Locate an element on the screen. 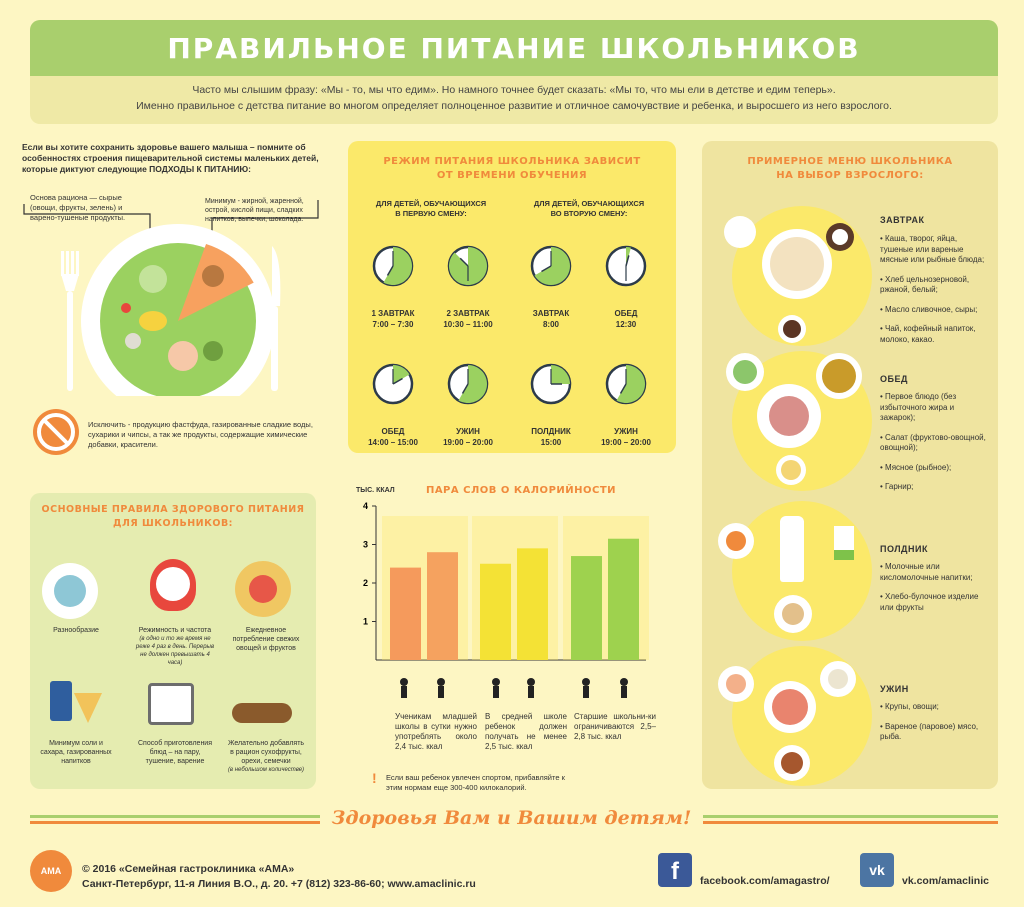 This screenshot has width=1024, height=907. meal-label: ОБЕД 14:00 – 15:00 is located at coordinates (393, 437).